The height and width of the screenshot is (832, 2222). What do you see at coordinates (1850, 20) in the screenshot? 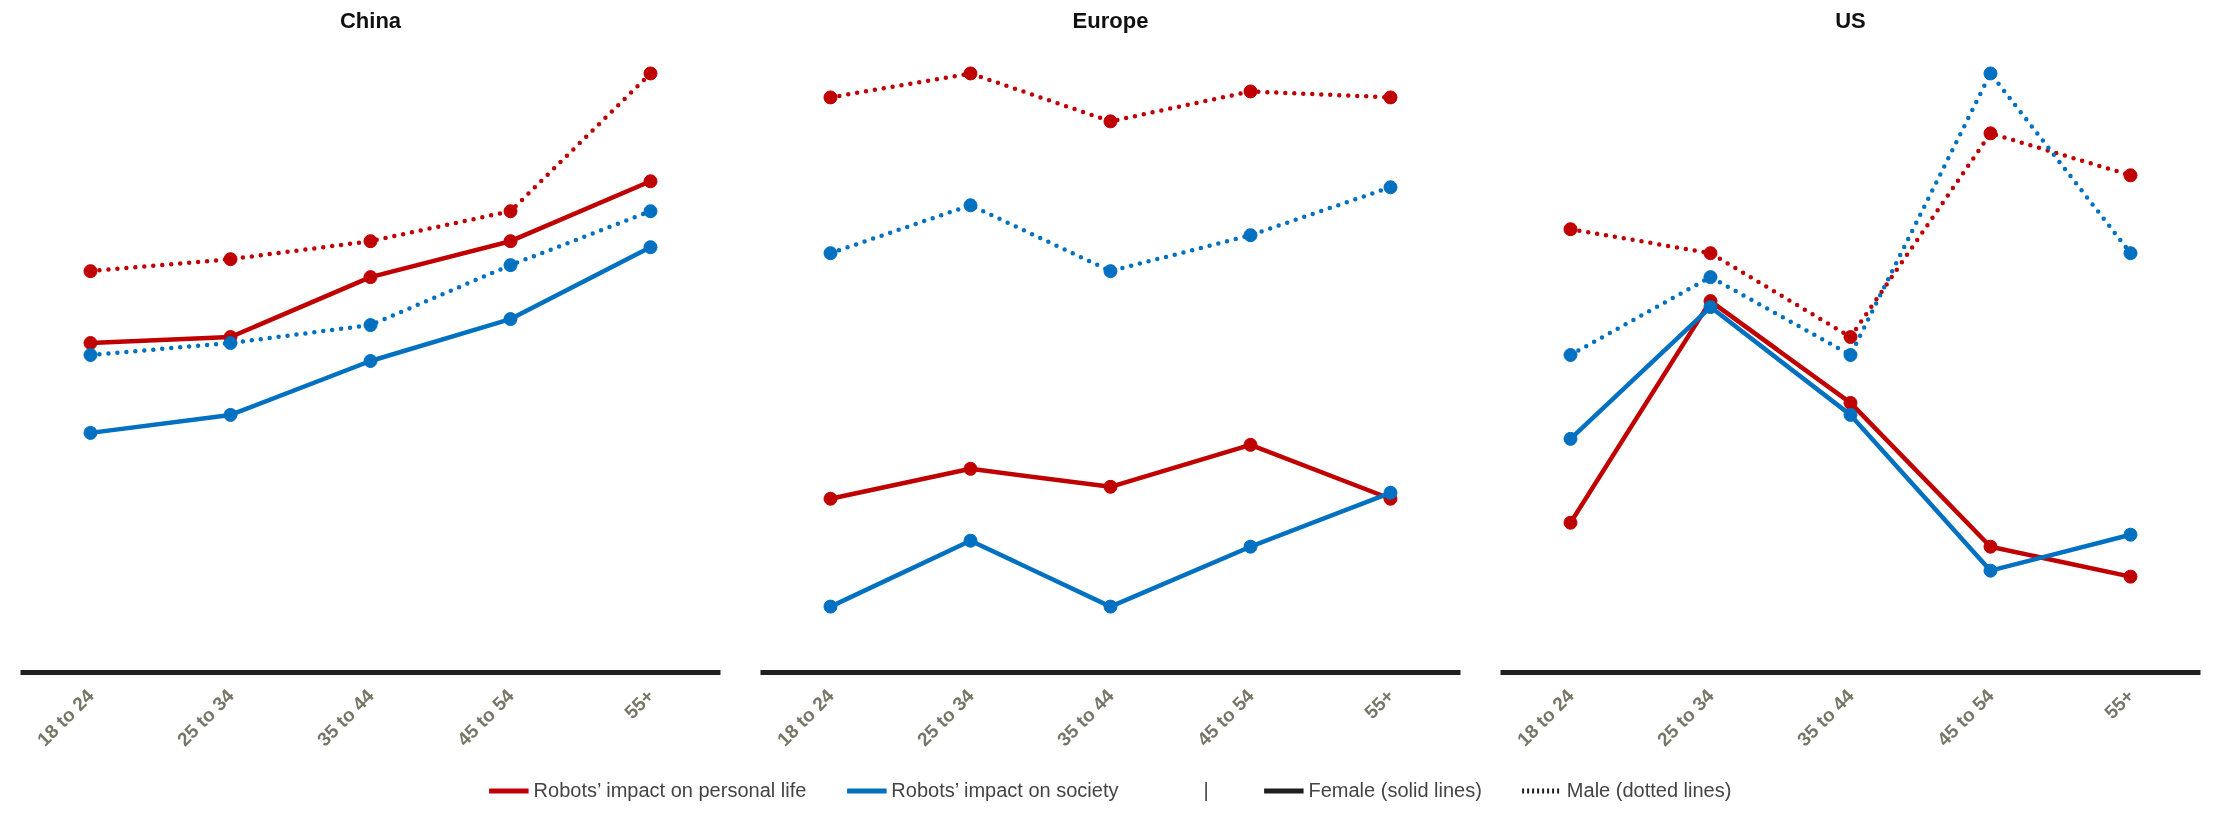
I see `chart-title: US` at bounding box center [1850, 20].